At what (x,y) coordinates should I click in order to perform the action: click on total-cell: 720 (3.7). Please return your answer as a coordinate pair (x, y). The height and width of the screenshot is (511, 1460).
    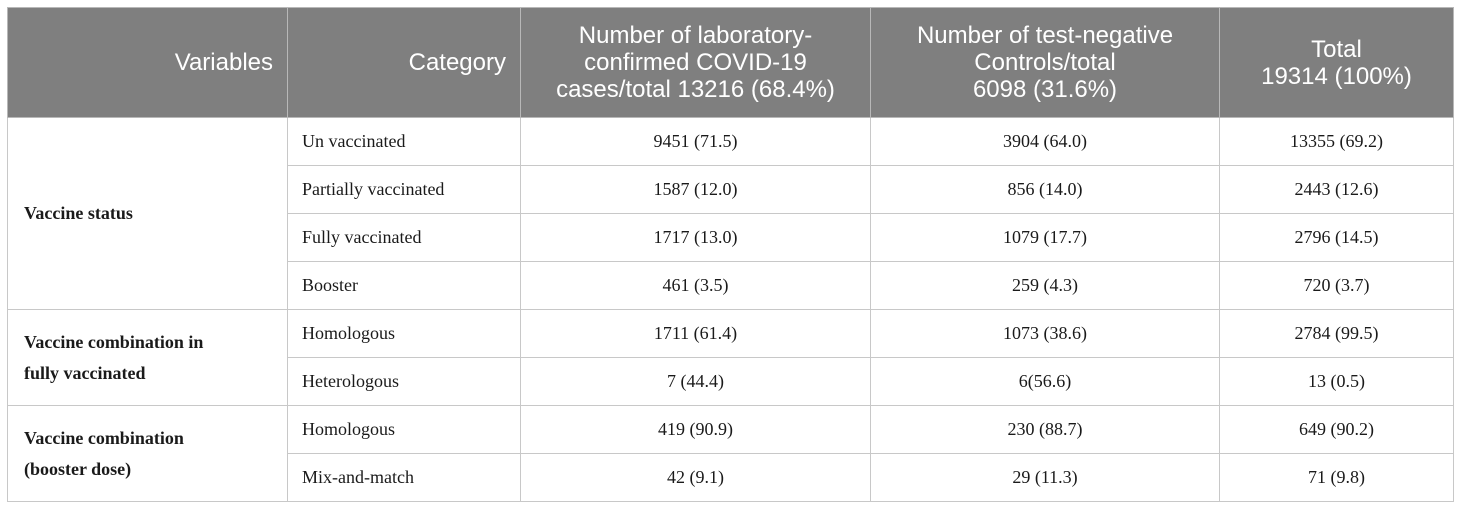
    Looking at the image, I should click on (1336, 285).